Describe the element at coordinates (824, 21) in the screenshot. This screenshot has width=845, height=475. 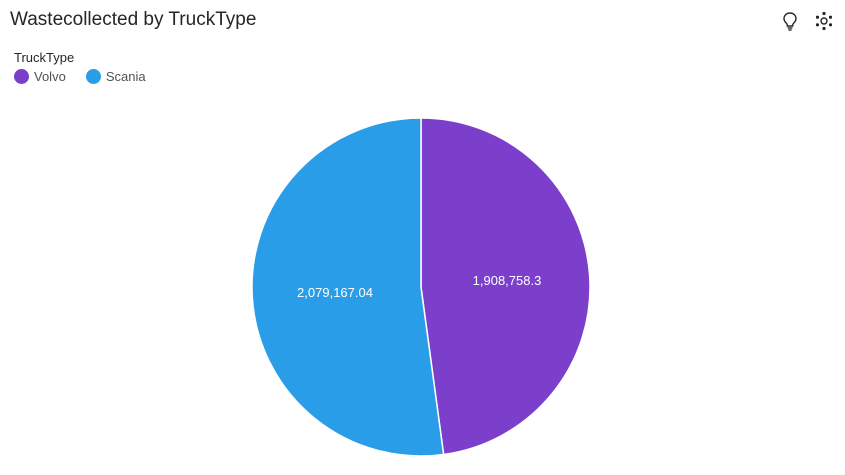
I see `relationship-network-icon` at that location.